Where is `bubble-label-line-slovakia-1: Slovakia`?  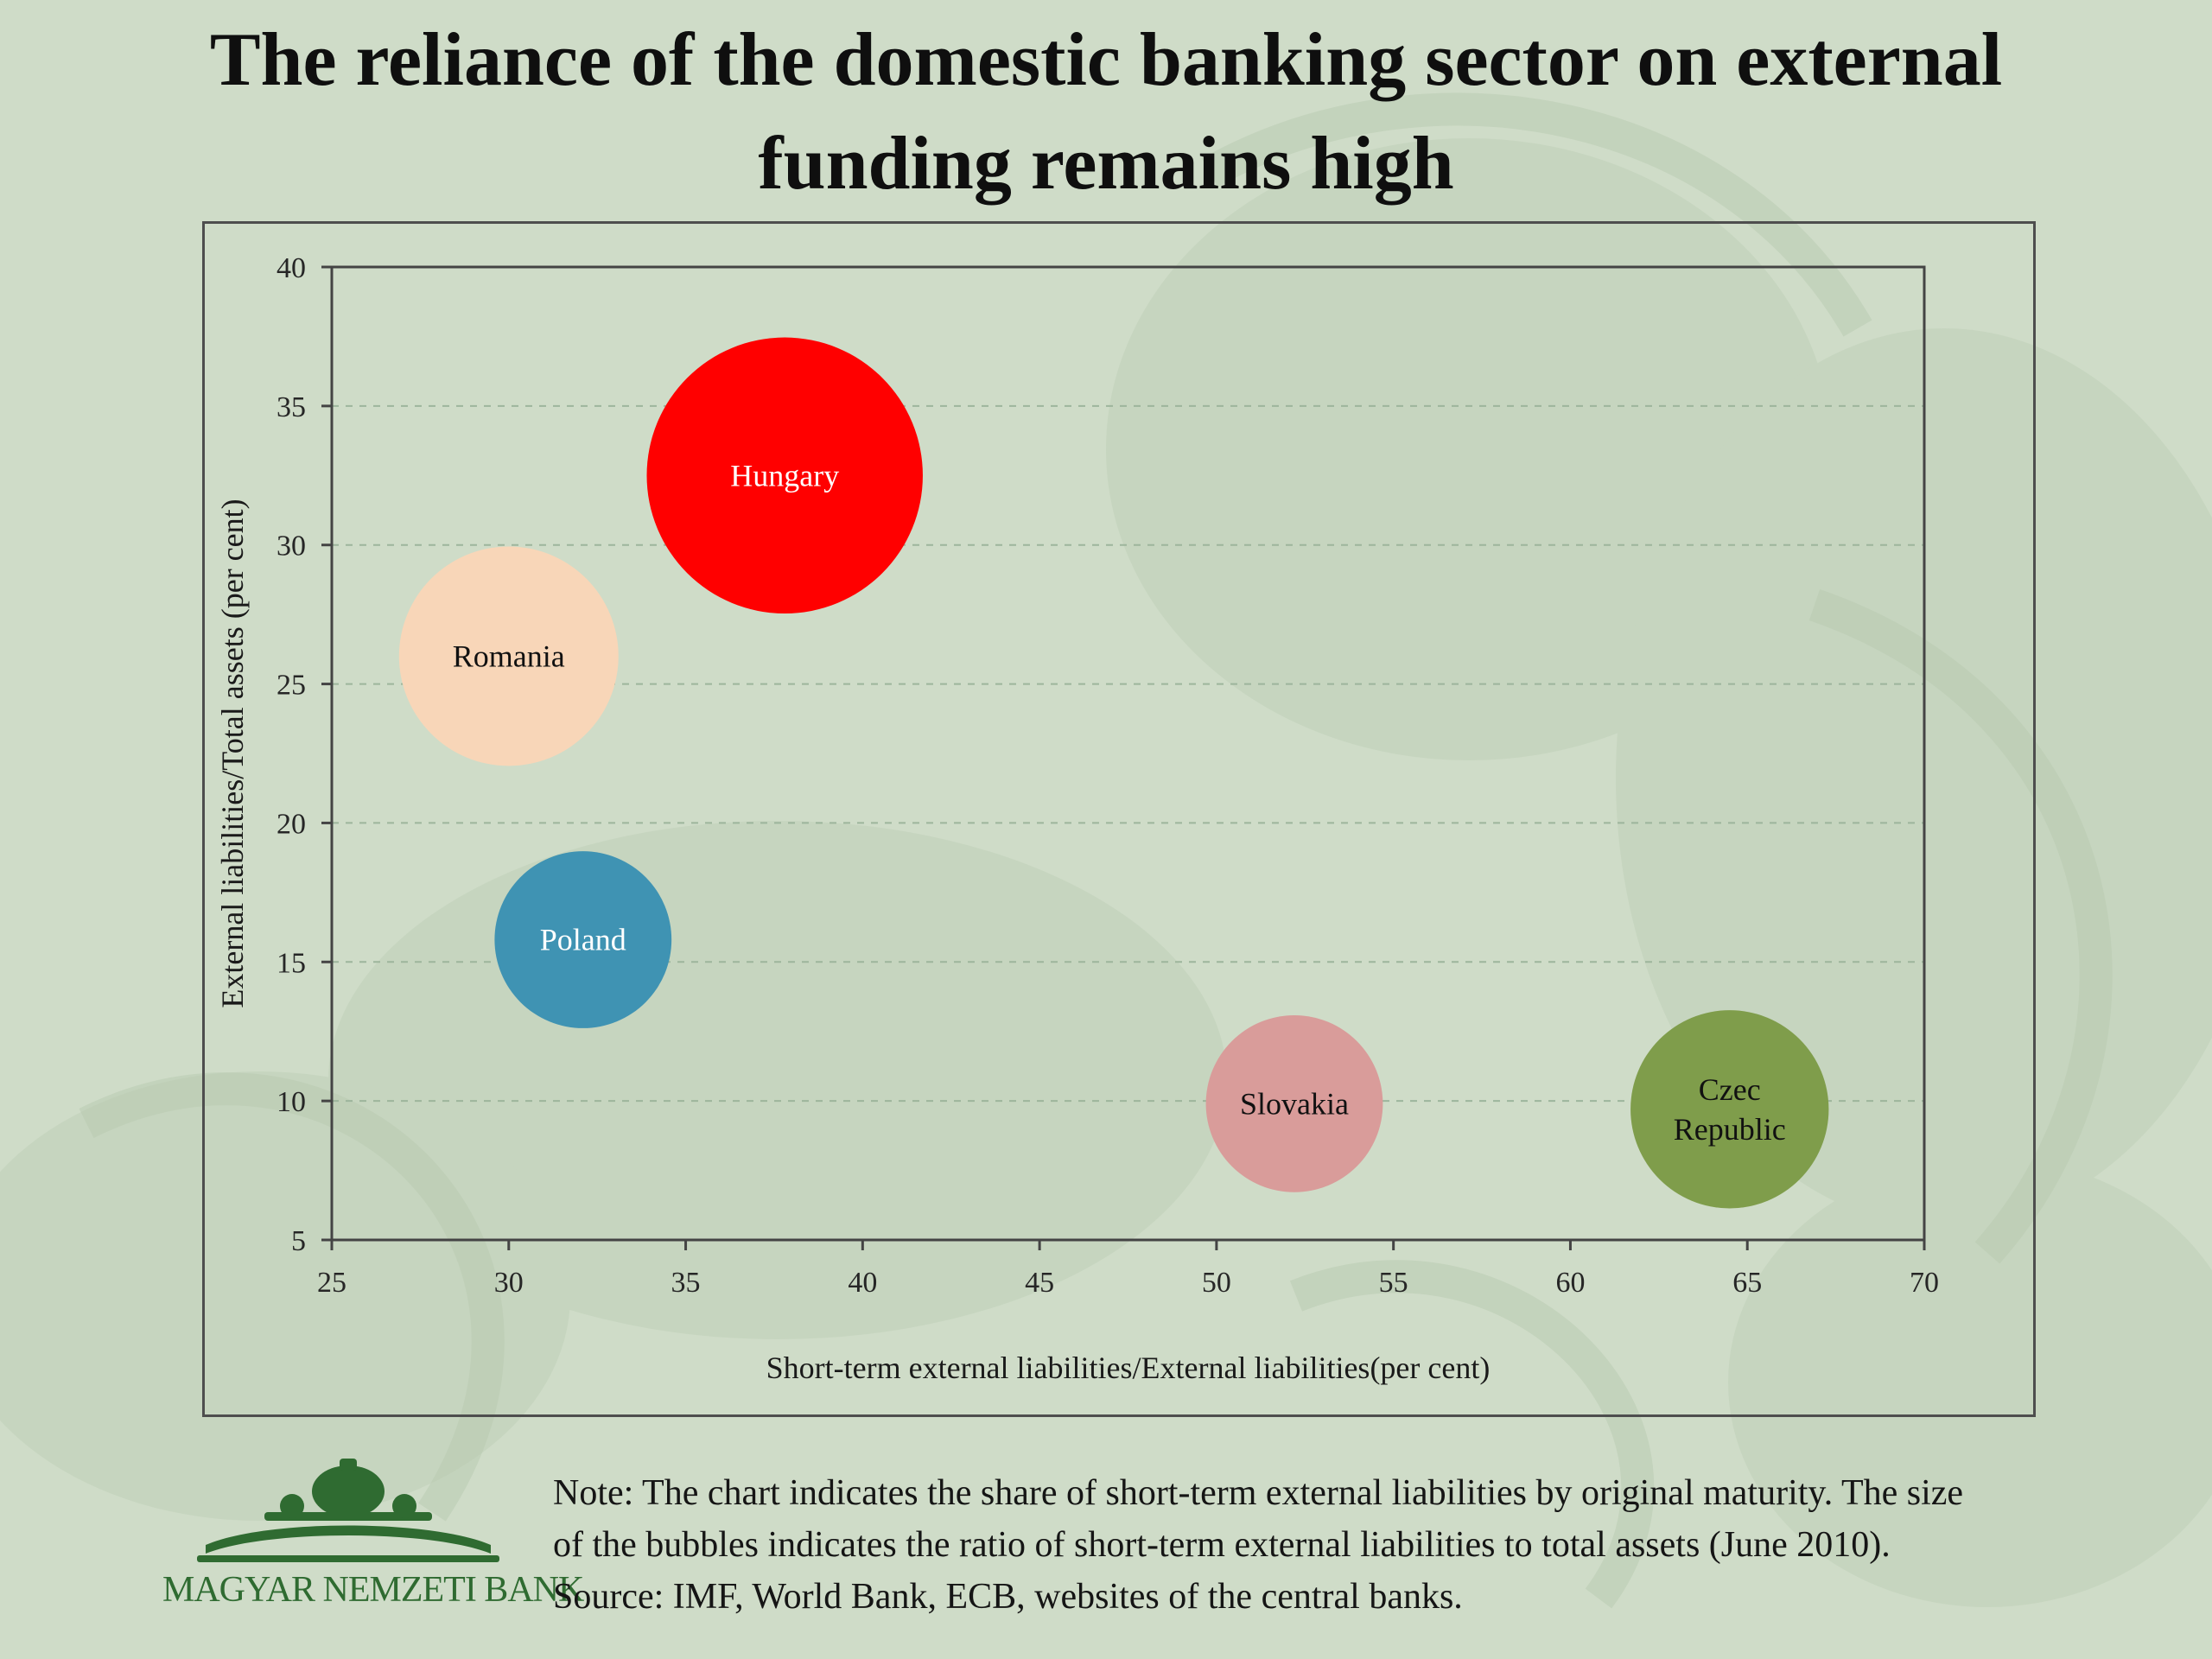
bubble-label-line-slovakia-1: Slovakia is located at coordinates (1294, 1103).